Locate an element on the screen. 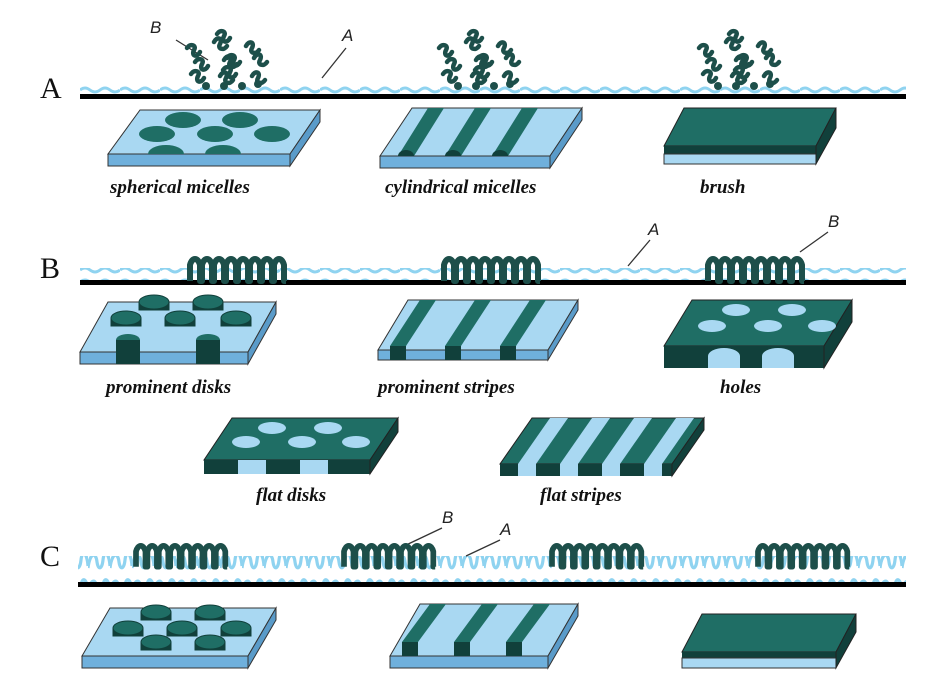 Image resolution: width=928 pixels, height=681 pixels. polymer-label-b-section-c: B is located at coordinates (448, 517).